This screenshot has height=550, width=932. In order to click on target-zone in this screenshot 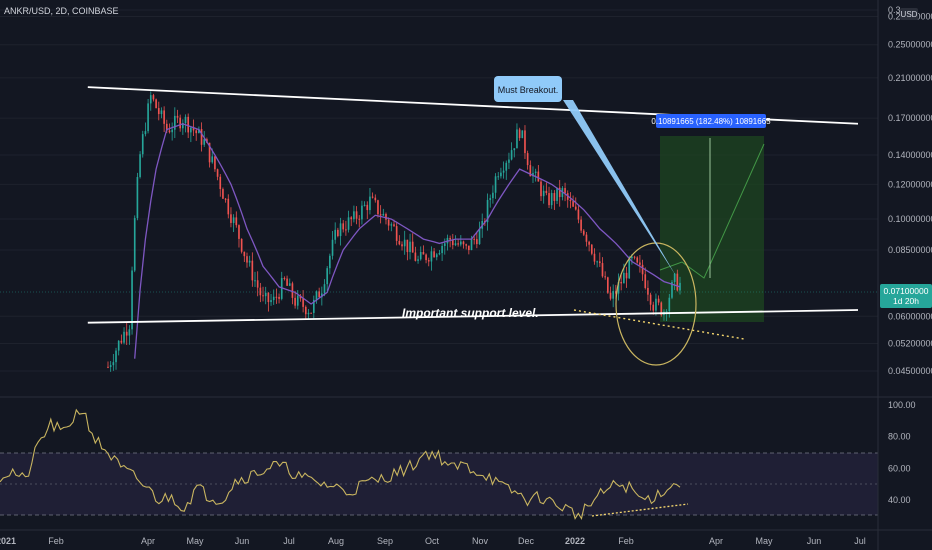, I will do `click(712, 229)`.